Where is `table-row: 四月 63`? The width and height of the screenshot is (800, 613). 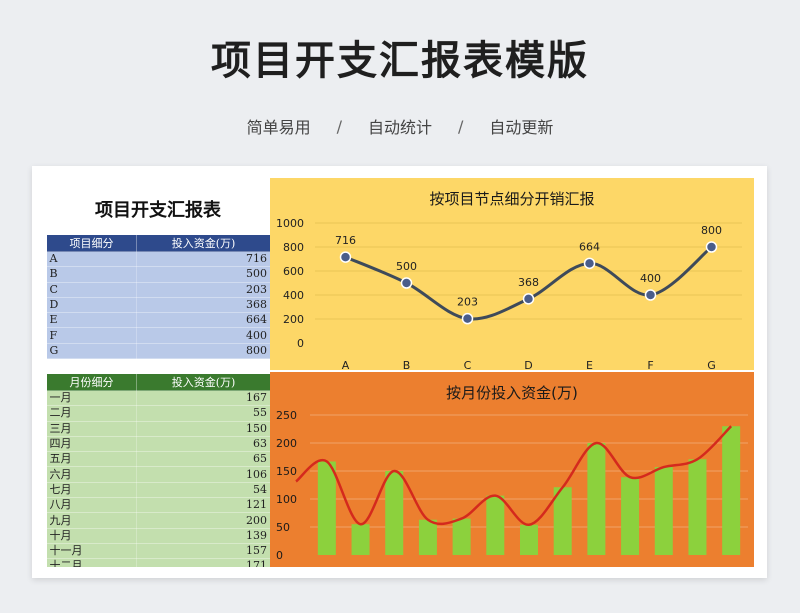
table-row: 四月 63 is located at coordinates (158, 444).